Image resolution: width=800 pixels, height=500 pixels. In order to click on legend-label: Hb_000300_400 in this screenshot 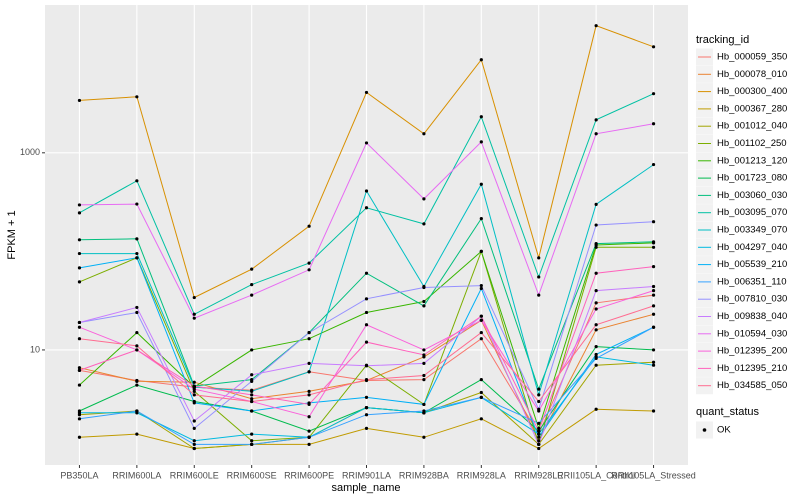, I will do `click(752, 91)`.